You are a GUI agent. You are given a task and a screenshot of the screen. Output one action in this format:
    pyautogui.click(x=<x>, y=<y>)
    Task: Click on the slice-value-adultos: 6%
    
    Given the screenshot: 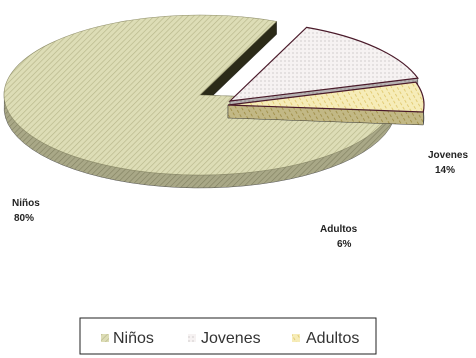 What is the action you would take?
    pyautogui.click(x=344, y=244)
    